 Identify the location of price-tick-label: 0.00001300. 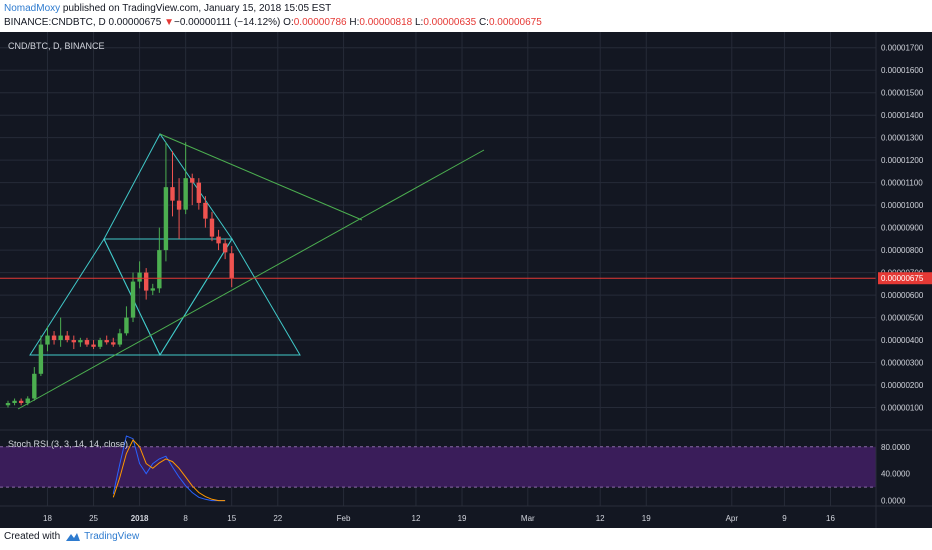
(902, 138).